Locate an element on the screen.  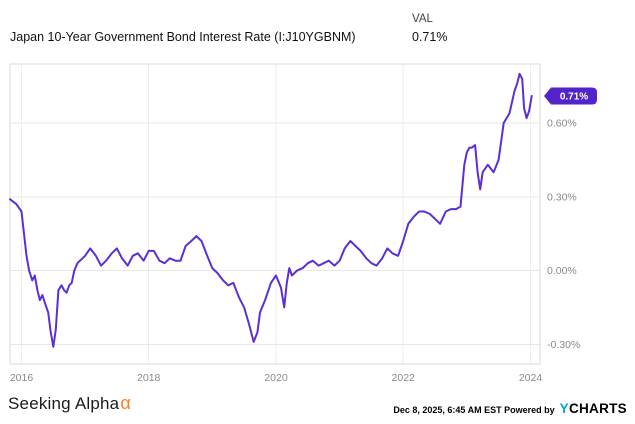
svg-text: 2020 is located at coordinates (276, 378).